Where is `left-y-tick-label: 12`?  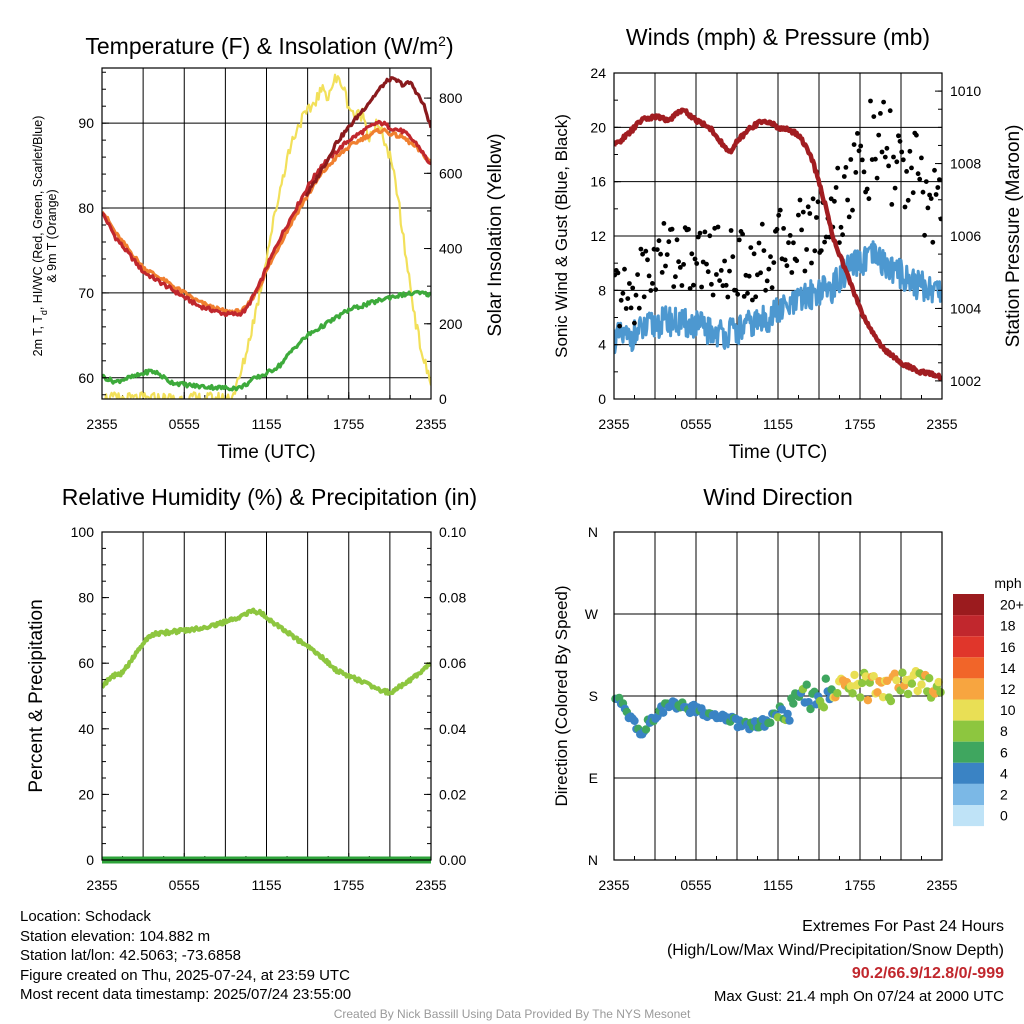 left-y-tick-label: 12 is located at coordinates (598, 236).